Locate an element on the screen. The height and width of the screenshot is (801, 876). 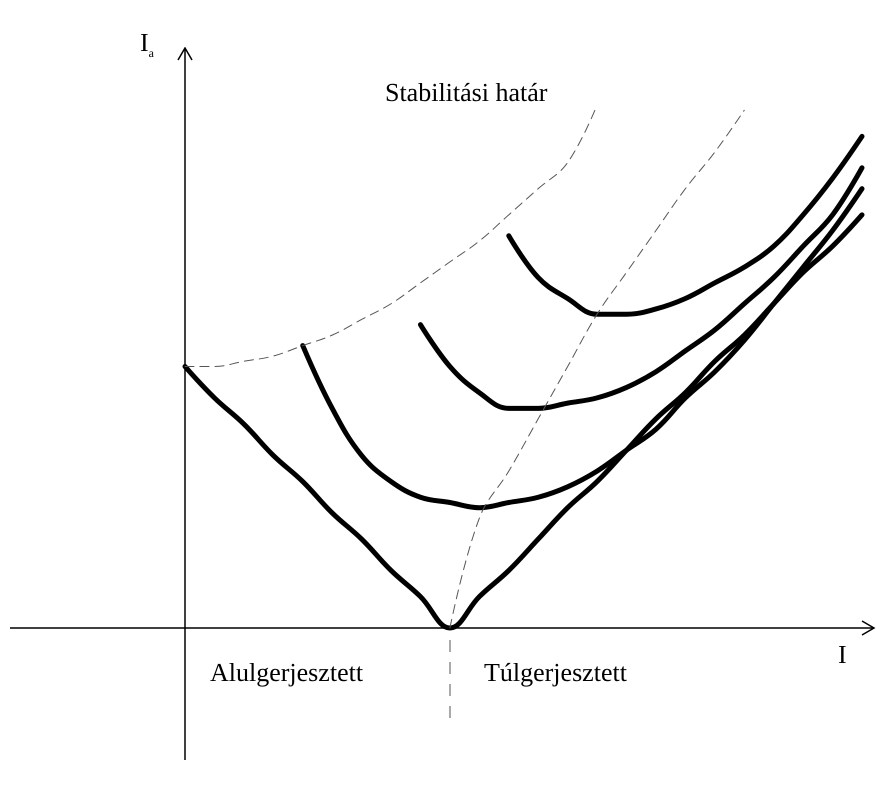
y-axis-title: I$_{a}$ is located at coordinates (147, 45).